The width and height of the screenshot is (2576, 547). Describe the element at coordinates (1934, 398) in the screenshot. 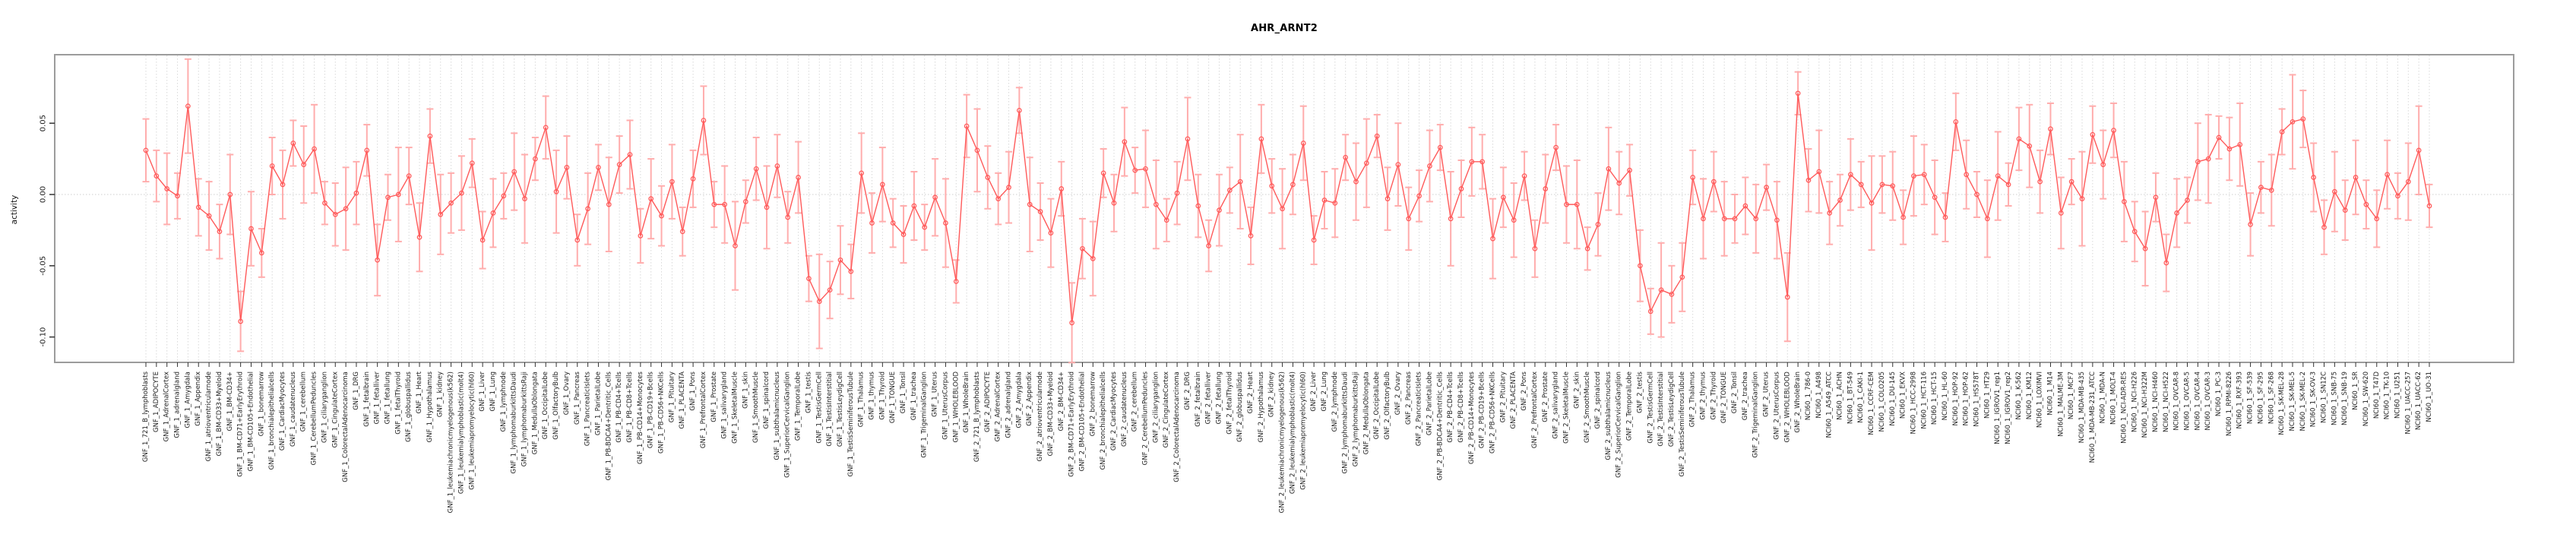

I see `x-tick-label: NCI60_1_HCT-15` at that location.